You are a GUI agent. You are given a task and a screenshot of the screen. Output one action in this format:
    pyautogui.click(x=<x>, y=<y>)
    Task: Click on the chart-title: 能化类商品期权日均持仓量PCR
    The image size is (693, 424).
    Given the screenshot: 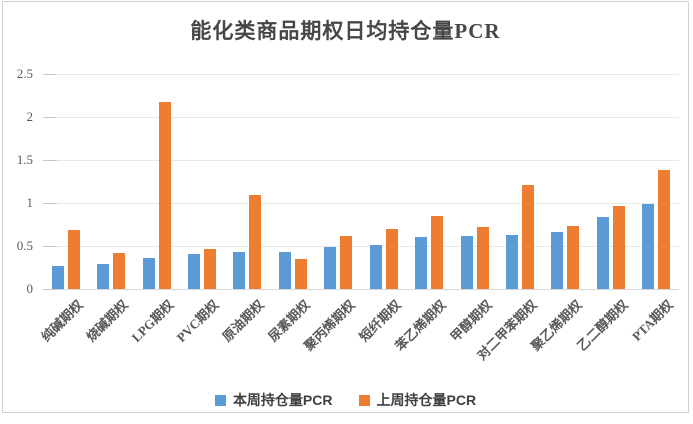 What is the action you would take?
    pyautogui.click(x=345, y=31)
    